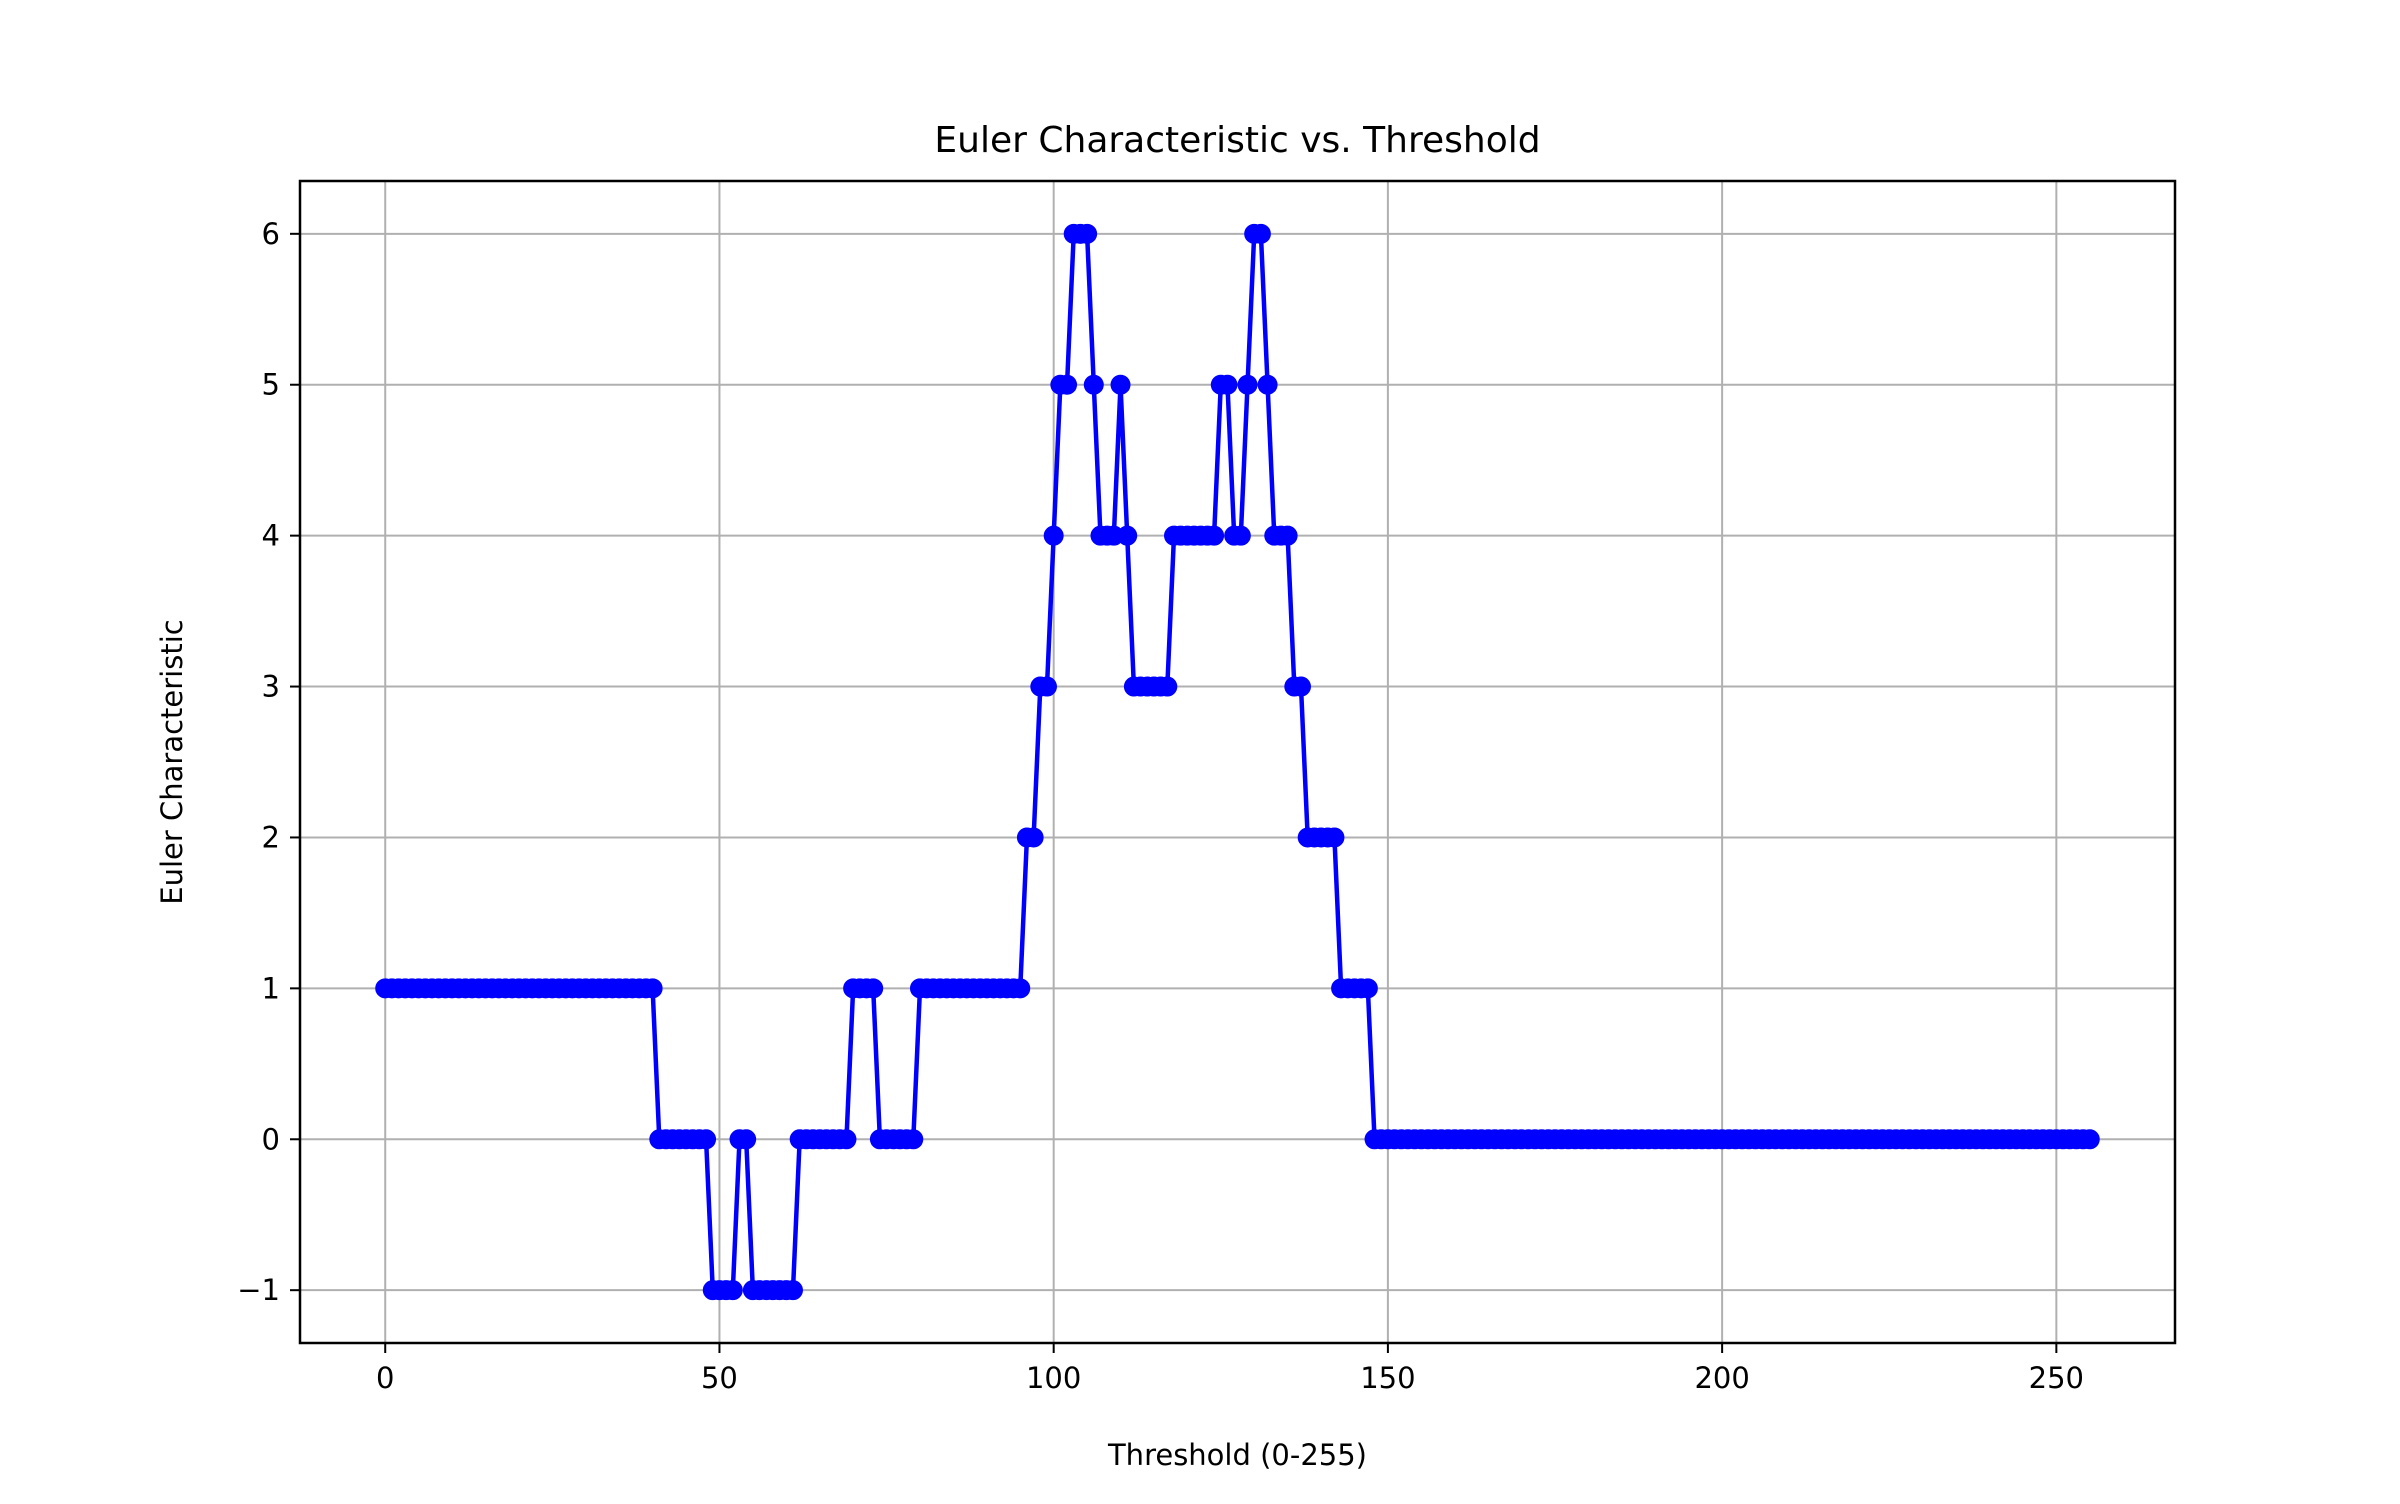 Image resolution: width=2400 pixels, height=1504 pixels. What do you see at coordinates (385, 1378) in the screenshot?
I see `x-tick-label: 0` at bounding box center [385, 1378].